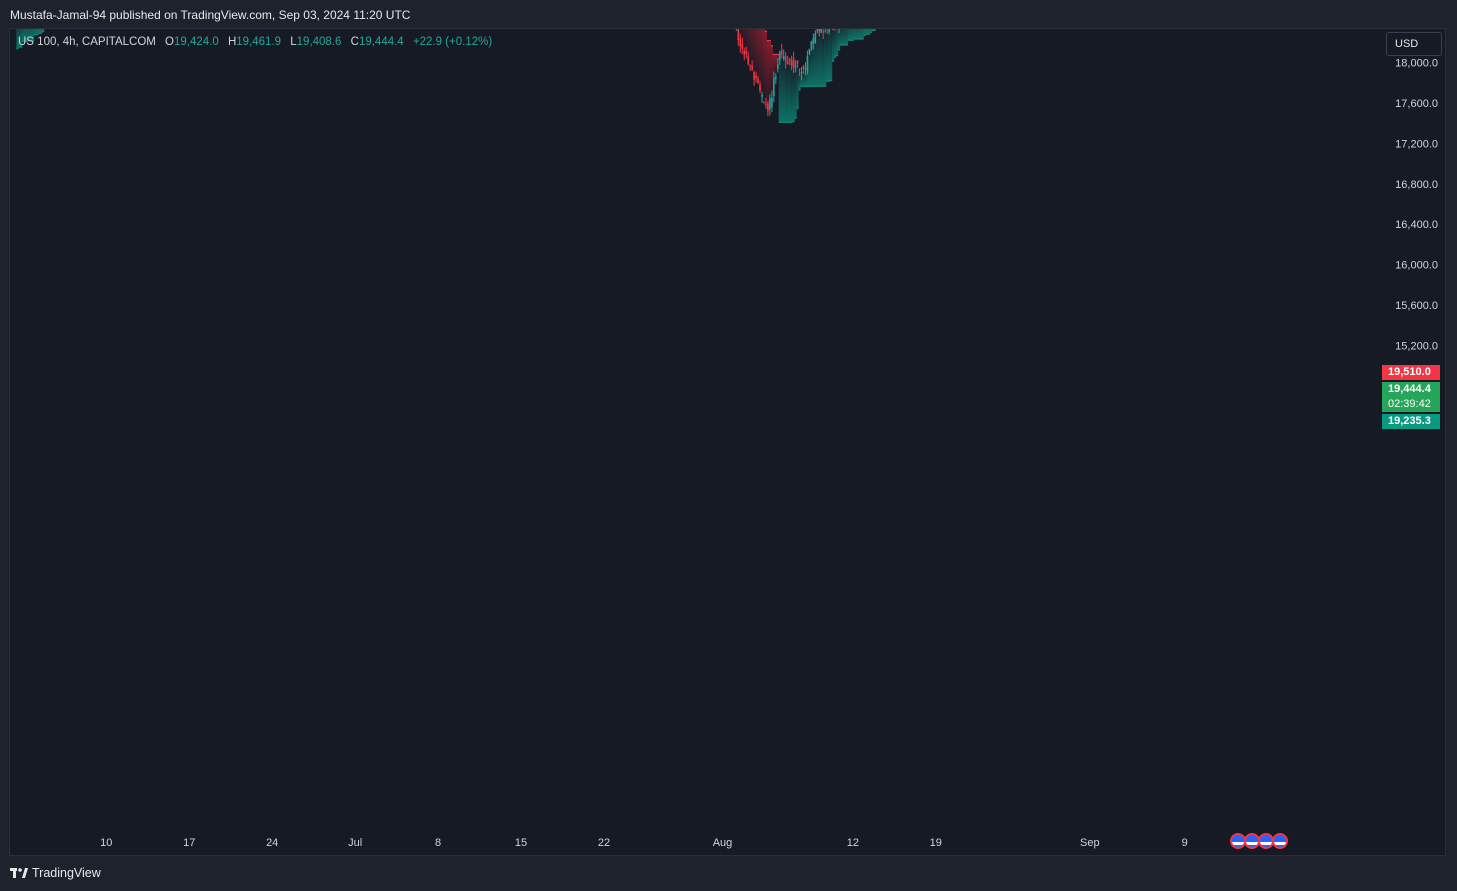 The width and height of the screenshot is (1457, 891). Describe the element at coordinates (604, 843) in the screenshot. I see `time-tick-label: 22` at that location.